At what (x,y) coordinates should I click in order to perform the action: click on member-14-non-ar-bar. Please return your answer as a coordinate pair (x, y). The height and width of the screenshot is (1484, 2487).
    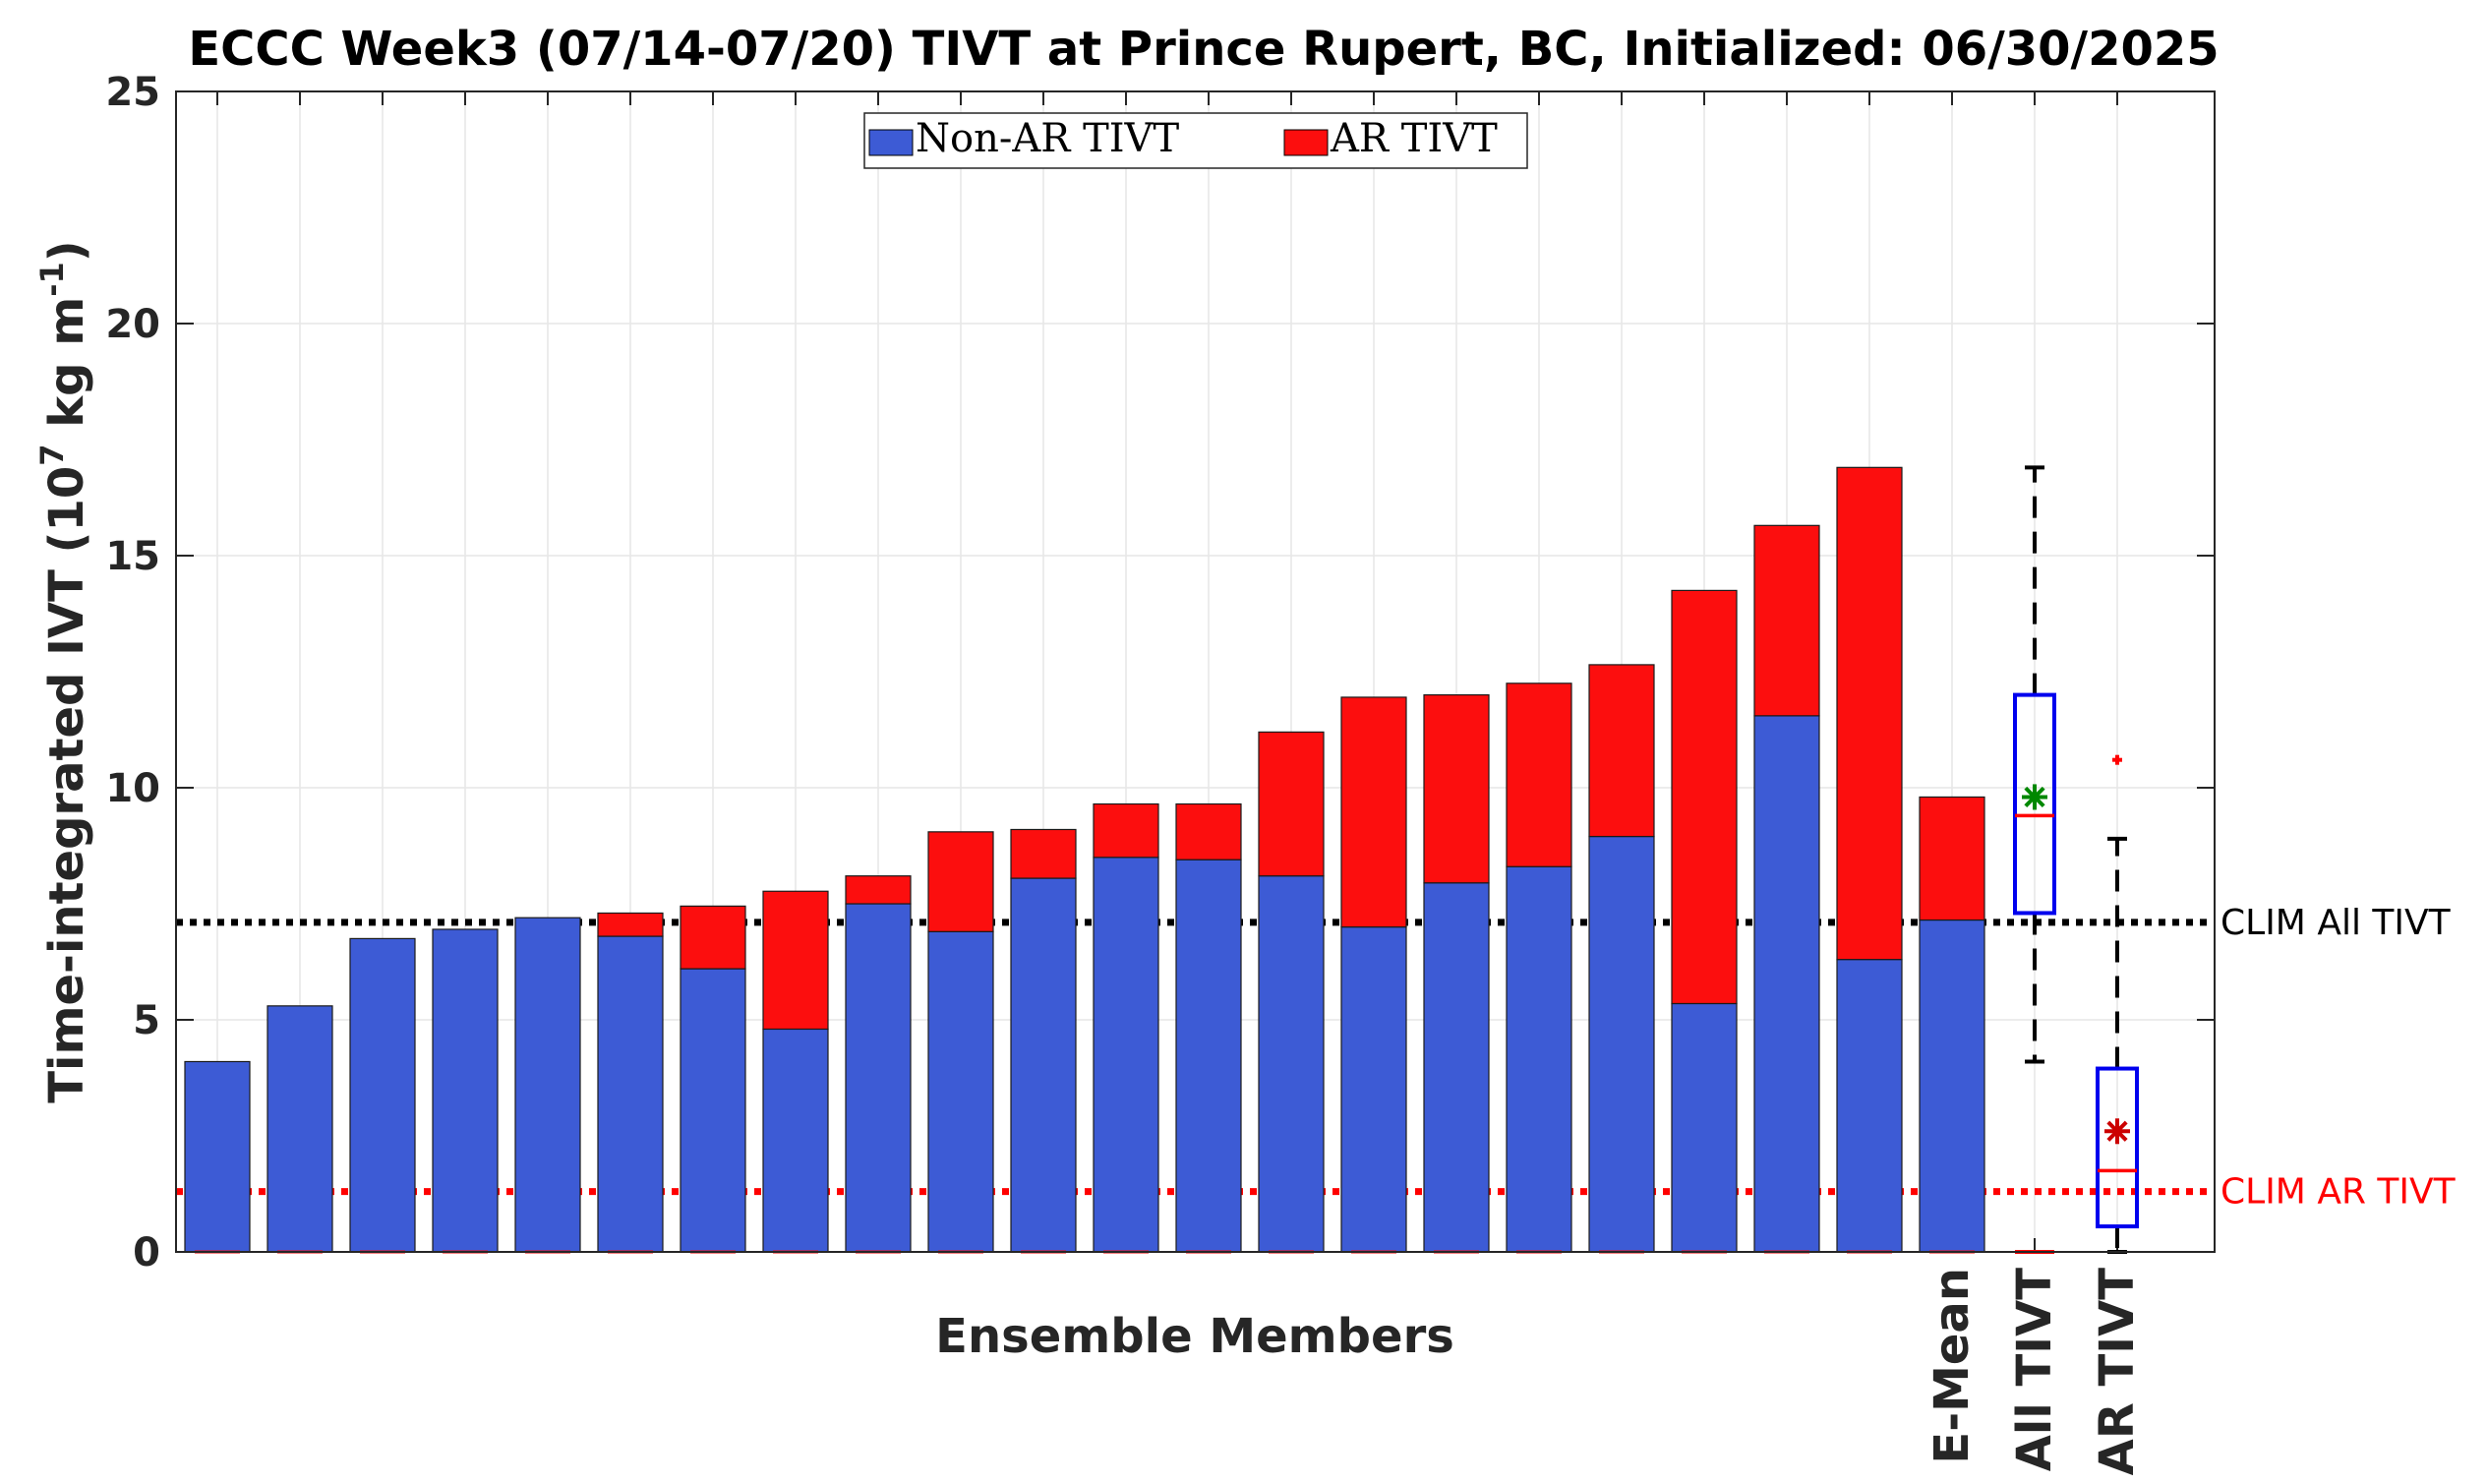
    Looking at the image, I should click on (1291, 1064).